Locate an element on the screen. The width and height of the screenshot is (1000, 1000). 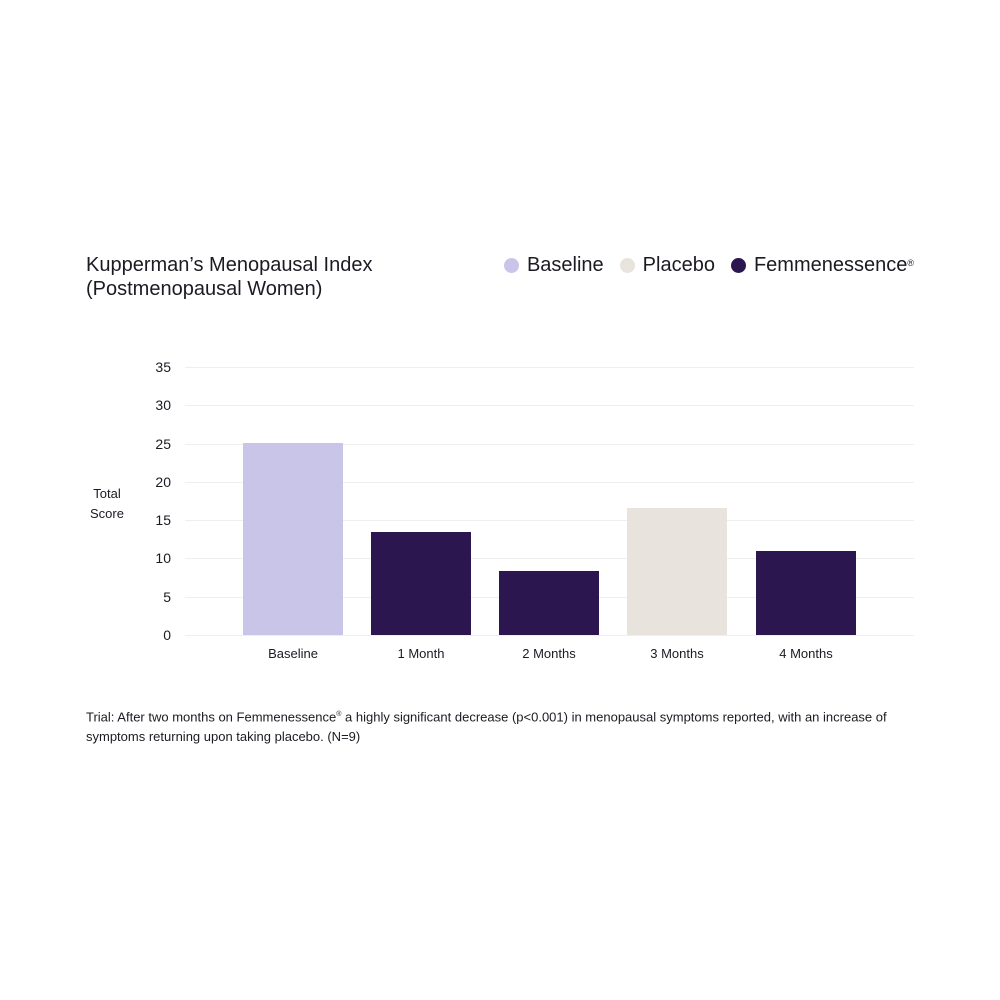
legend-item-baseline: Baseline is located at coordinates (553, 265).